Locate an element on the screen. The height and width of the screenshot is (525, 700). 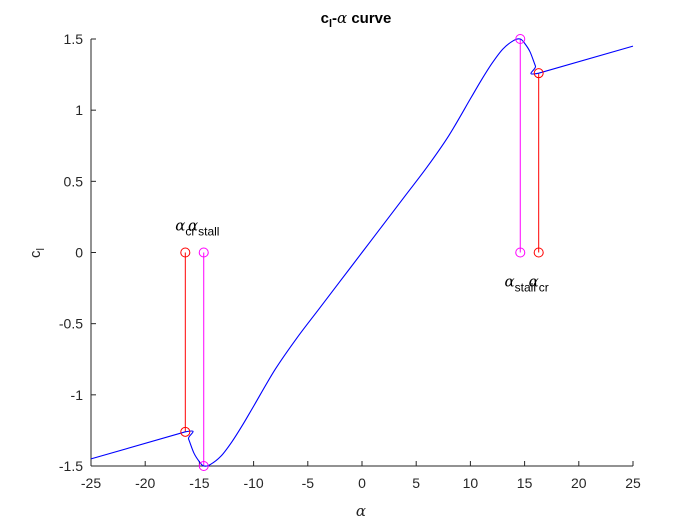
y-axis-ticks: -1.5 -1 -0.5 0 0.5 1 1.5 is located at coordinates (77, 252).